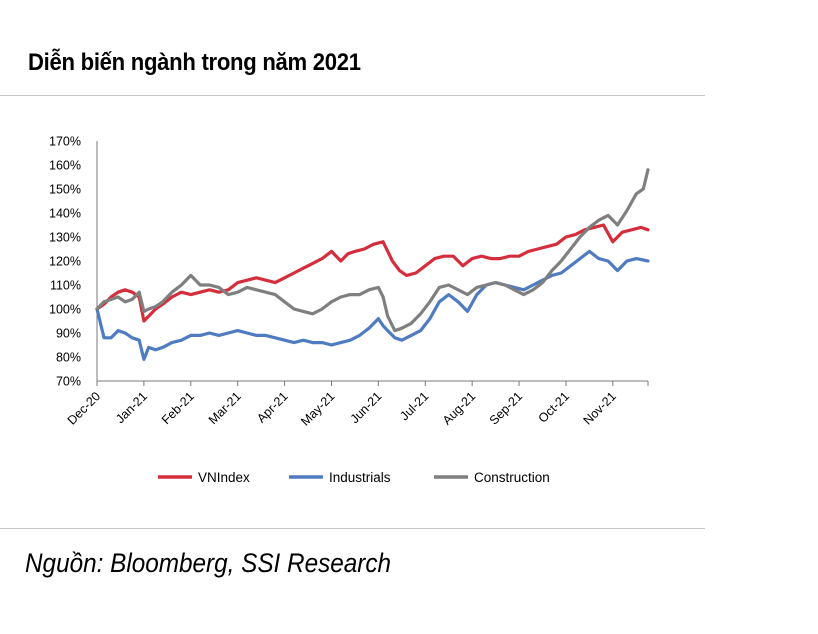 This screenshot has height=634, width=818. I want to click on legend: VNIndex Industrials Construction, so click(354, 477).